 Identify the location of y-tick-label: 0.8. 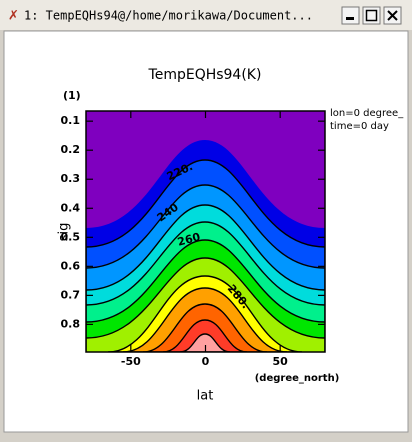
(71, 323).